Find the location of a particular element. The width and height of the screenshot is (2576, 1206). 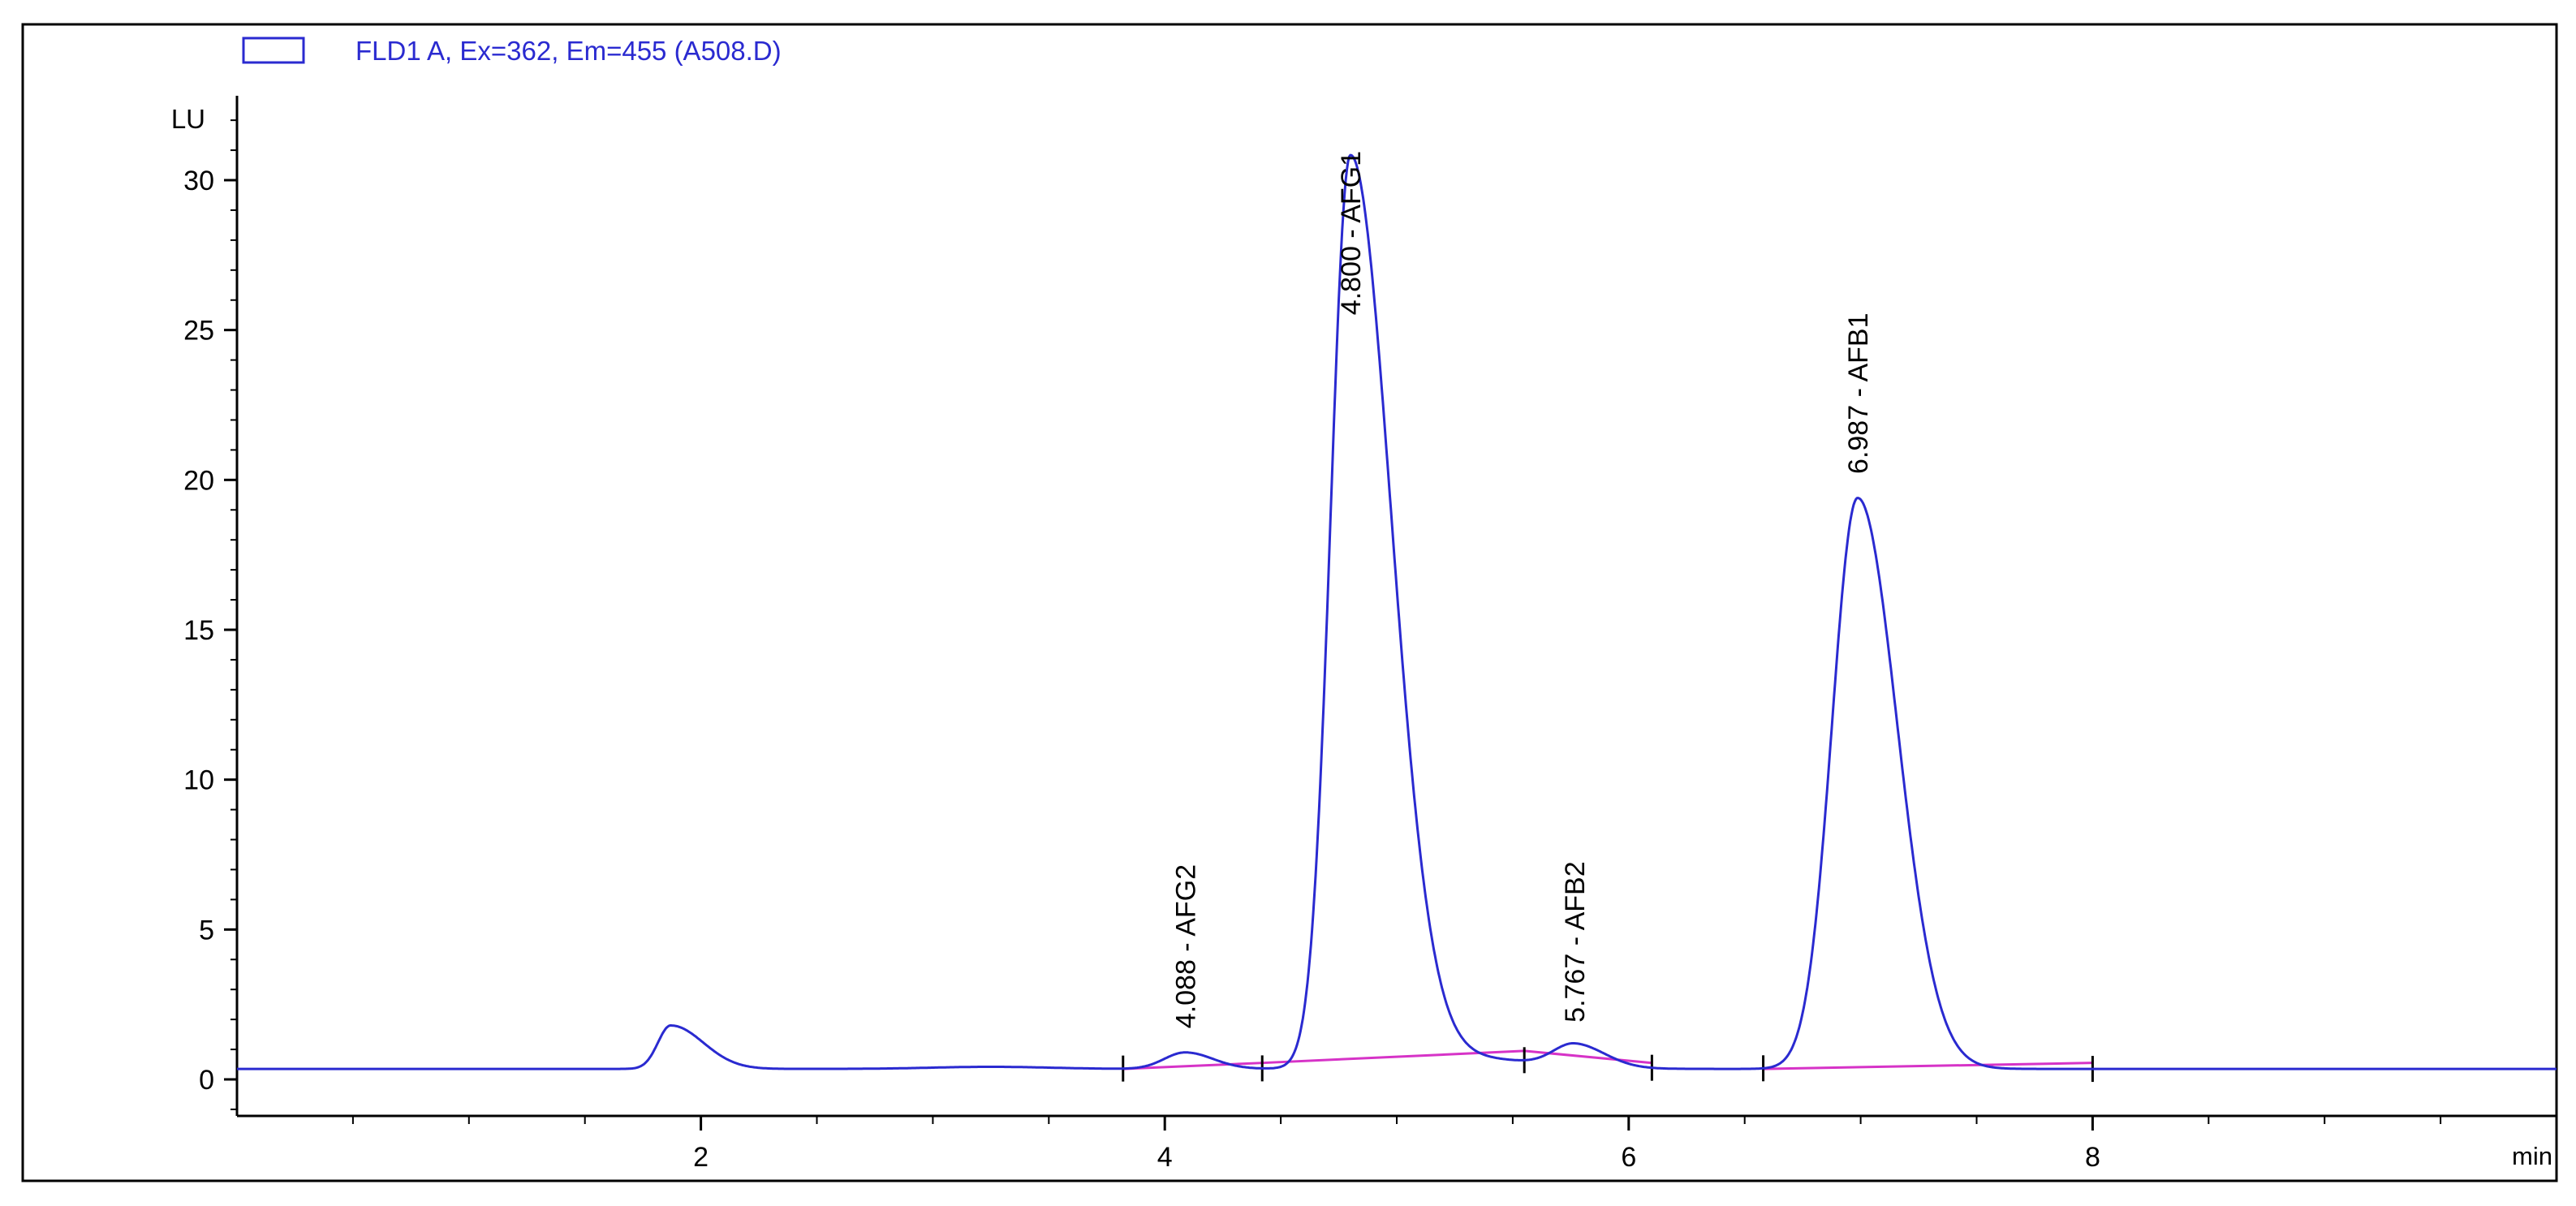

y-tick-label: 0 is located at coordinates (206, 1080).